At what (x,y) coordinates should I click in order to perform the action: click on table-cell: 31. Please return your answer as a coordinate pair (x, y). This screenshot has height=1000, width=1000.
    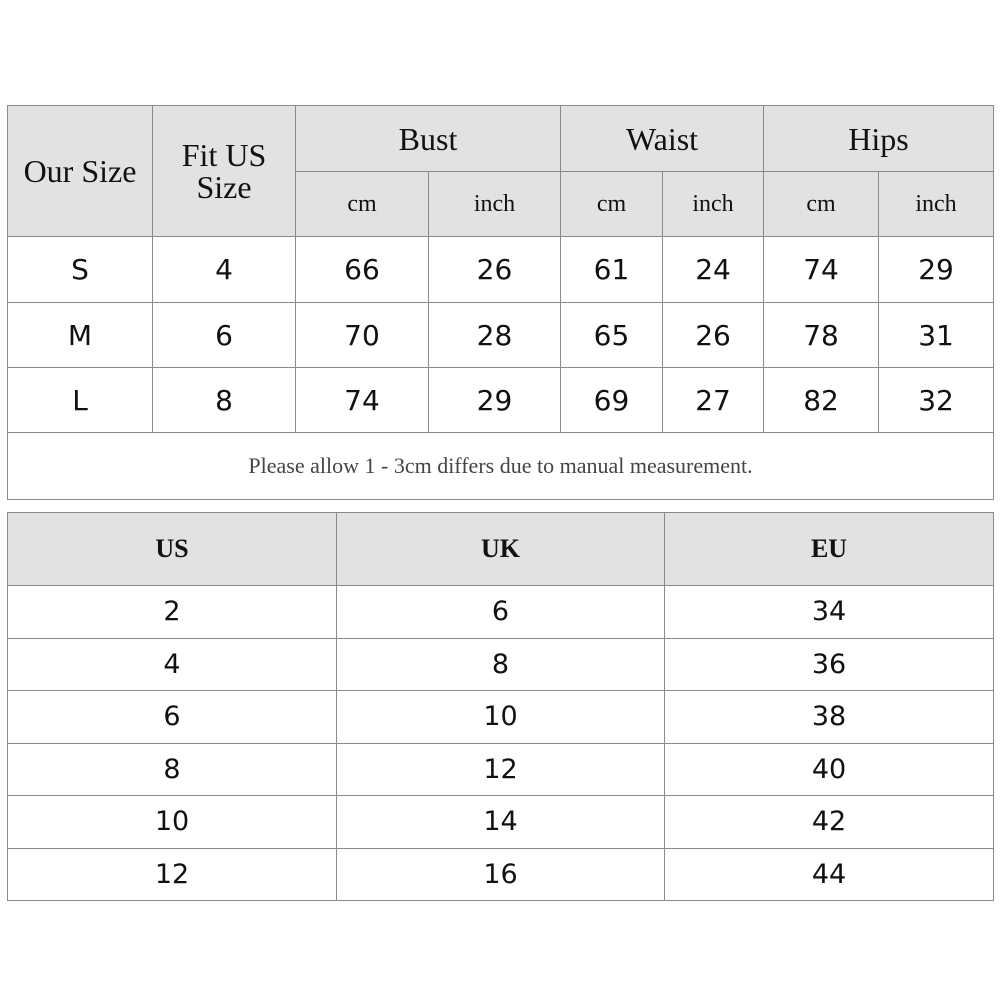
    Looking at the image, I should click on (936, 335).